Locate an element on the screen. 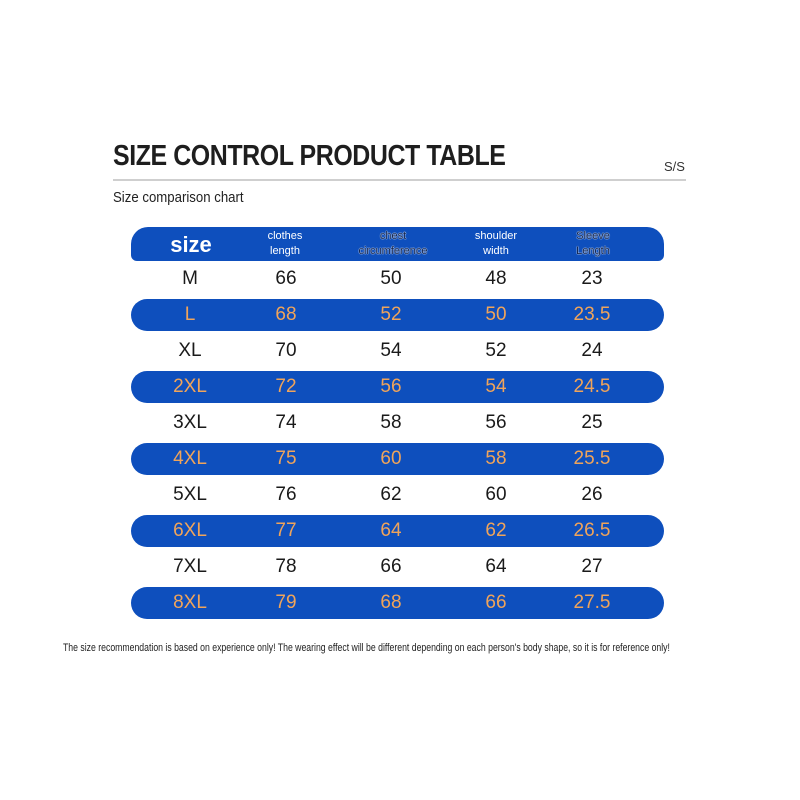  title-divider is located at coordinates (399, 180).